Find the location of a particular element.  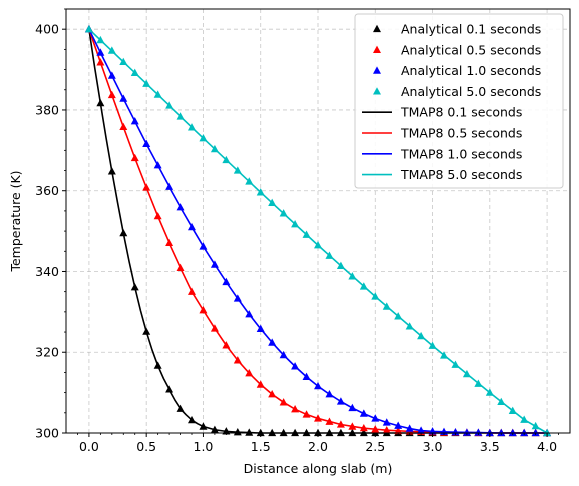

legend-label: Analytical 0.1 seconds is located at coordinates (471, 29).